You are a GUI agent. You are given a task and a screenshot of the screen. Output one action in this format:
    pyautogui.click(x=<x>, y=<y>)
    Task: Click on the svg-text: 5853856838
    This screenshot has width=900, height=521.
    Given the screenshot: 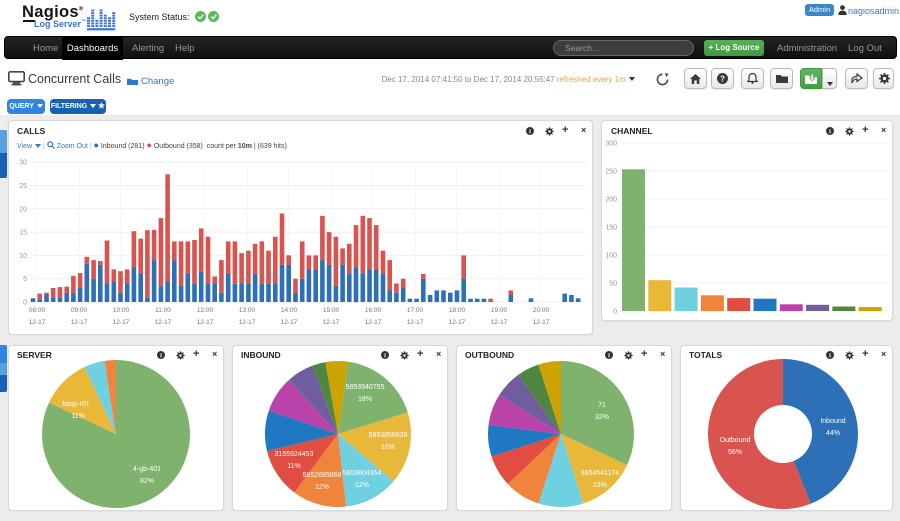 What is the action you would take?
    pyautogui.click(x=388, y=435)
    